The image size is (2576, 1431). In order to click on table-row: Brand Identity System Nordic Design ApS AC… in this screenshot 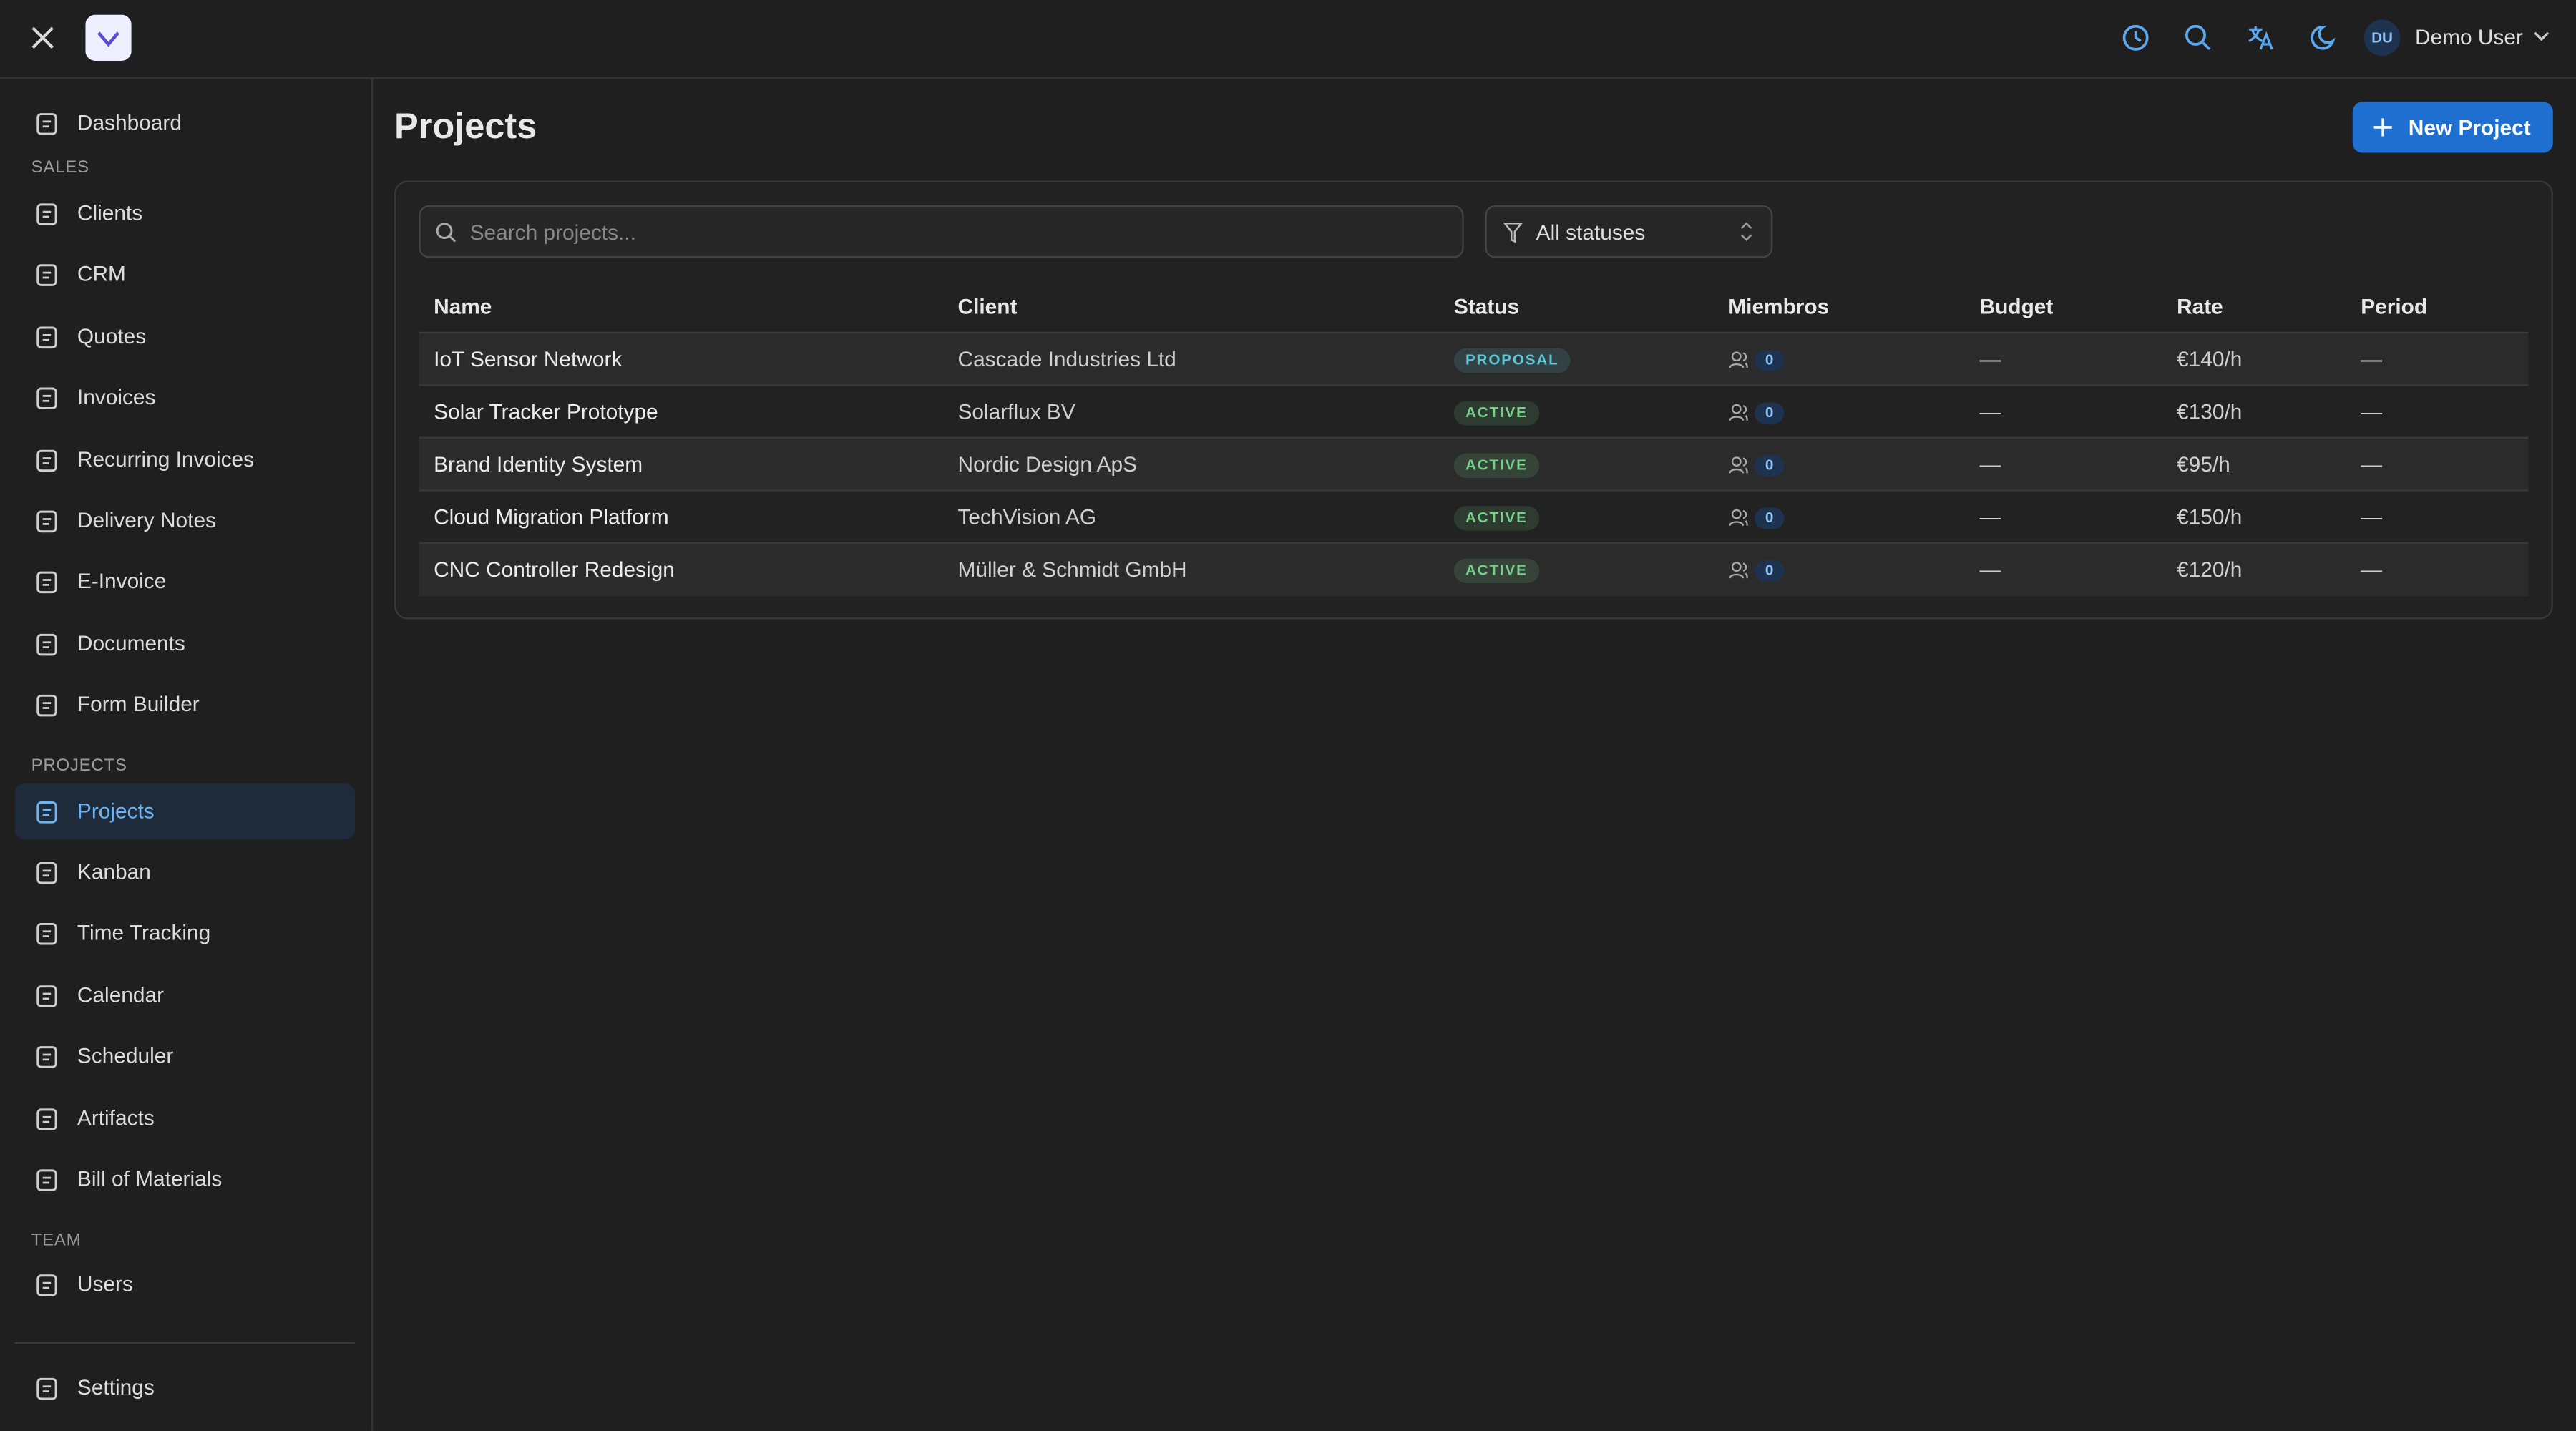, I will do `click(1474, 464)`.